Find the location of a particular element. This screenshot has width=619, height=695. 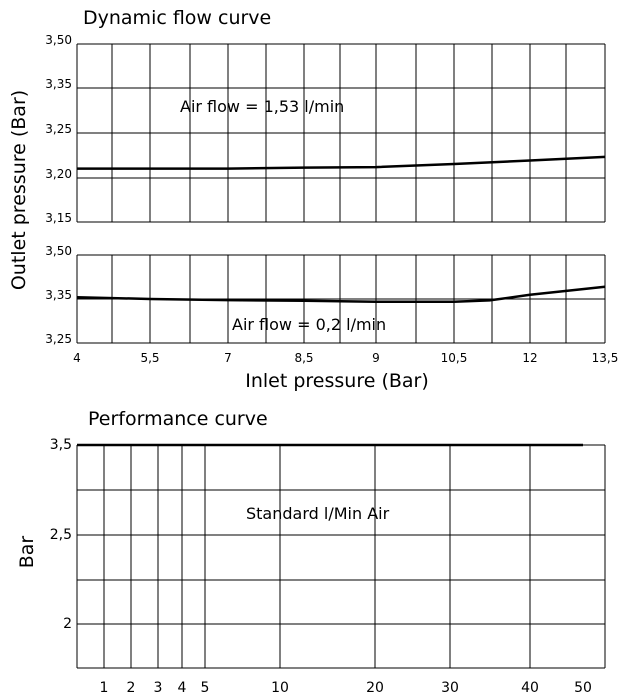

x-tick-label: 50 is located at coordinates (583, 687).